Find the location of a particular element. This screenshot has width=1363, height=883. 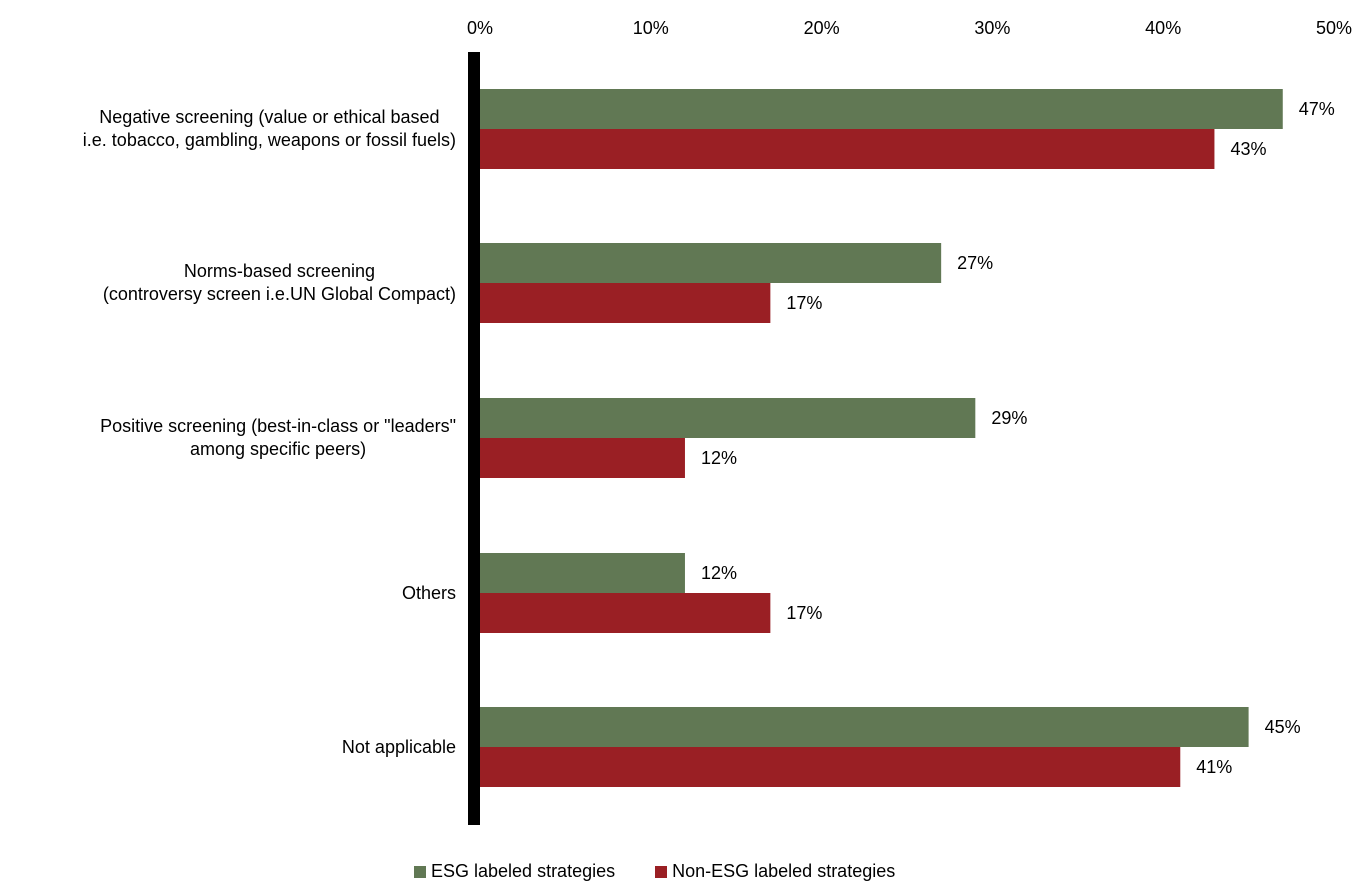

x-tick-label: 20% is located at coordinates (822, 28).